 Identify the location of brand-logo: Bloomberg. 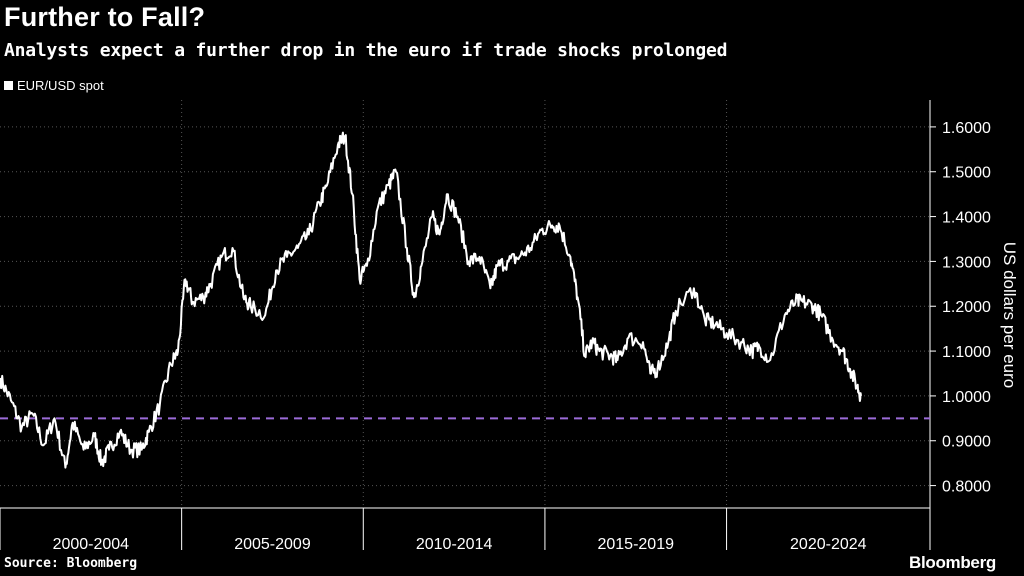
(952, 562).